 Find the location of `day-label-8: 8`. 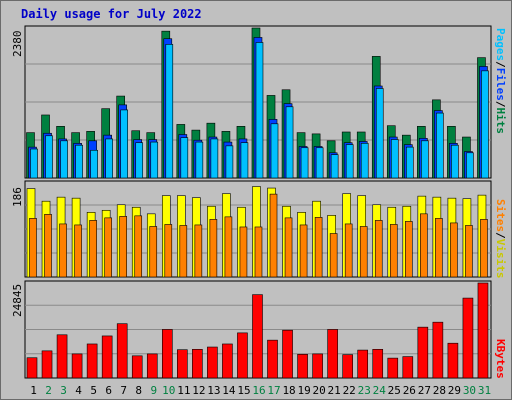

day-label-8: 8 is located at coordinates (138, 390).